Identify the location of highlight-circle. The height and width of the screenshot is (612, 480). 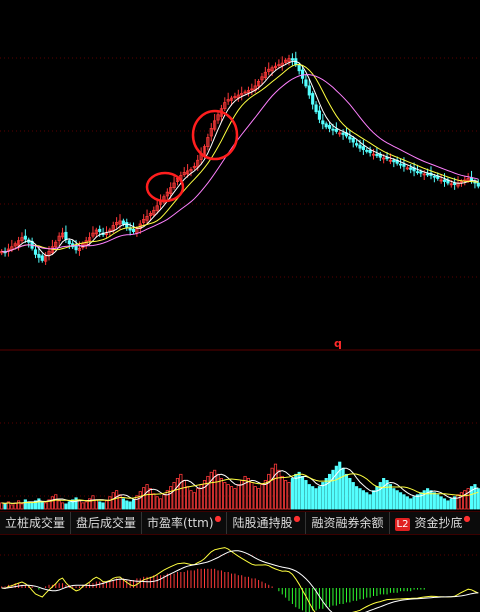
(215, 135).